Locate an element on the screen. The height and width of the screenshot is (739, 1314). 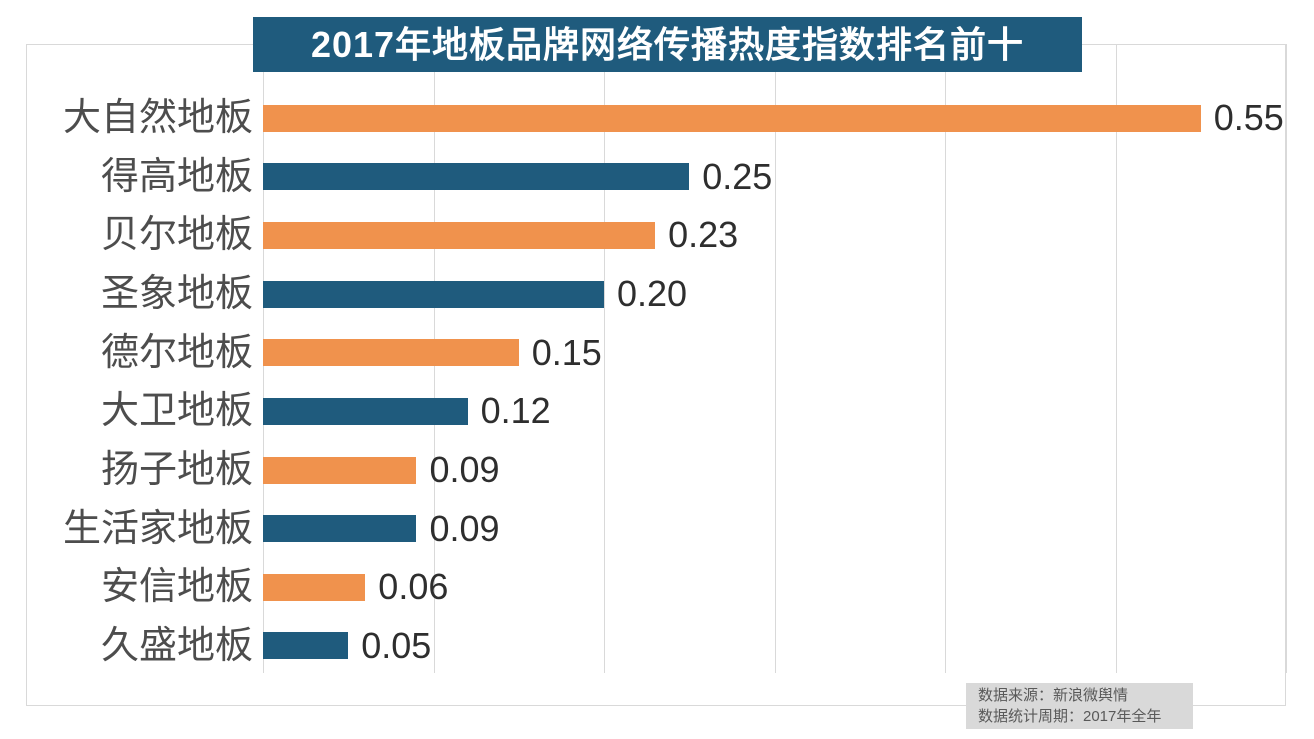
category-label: 大卫地板 is located at coordinates (176, 411).